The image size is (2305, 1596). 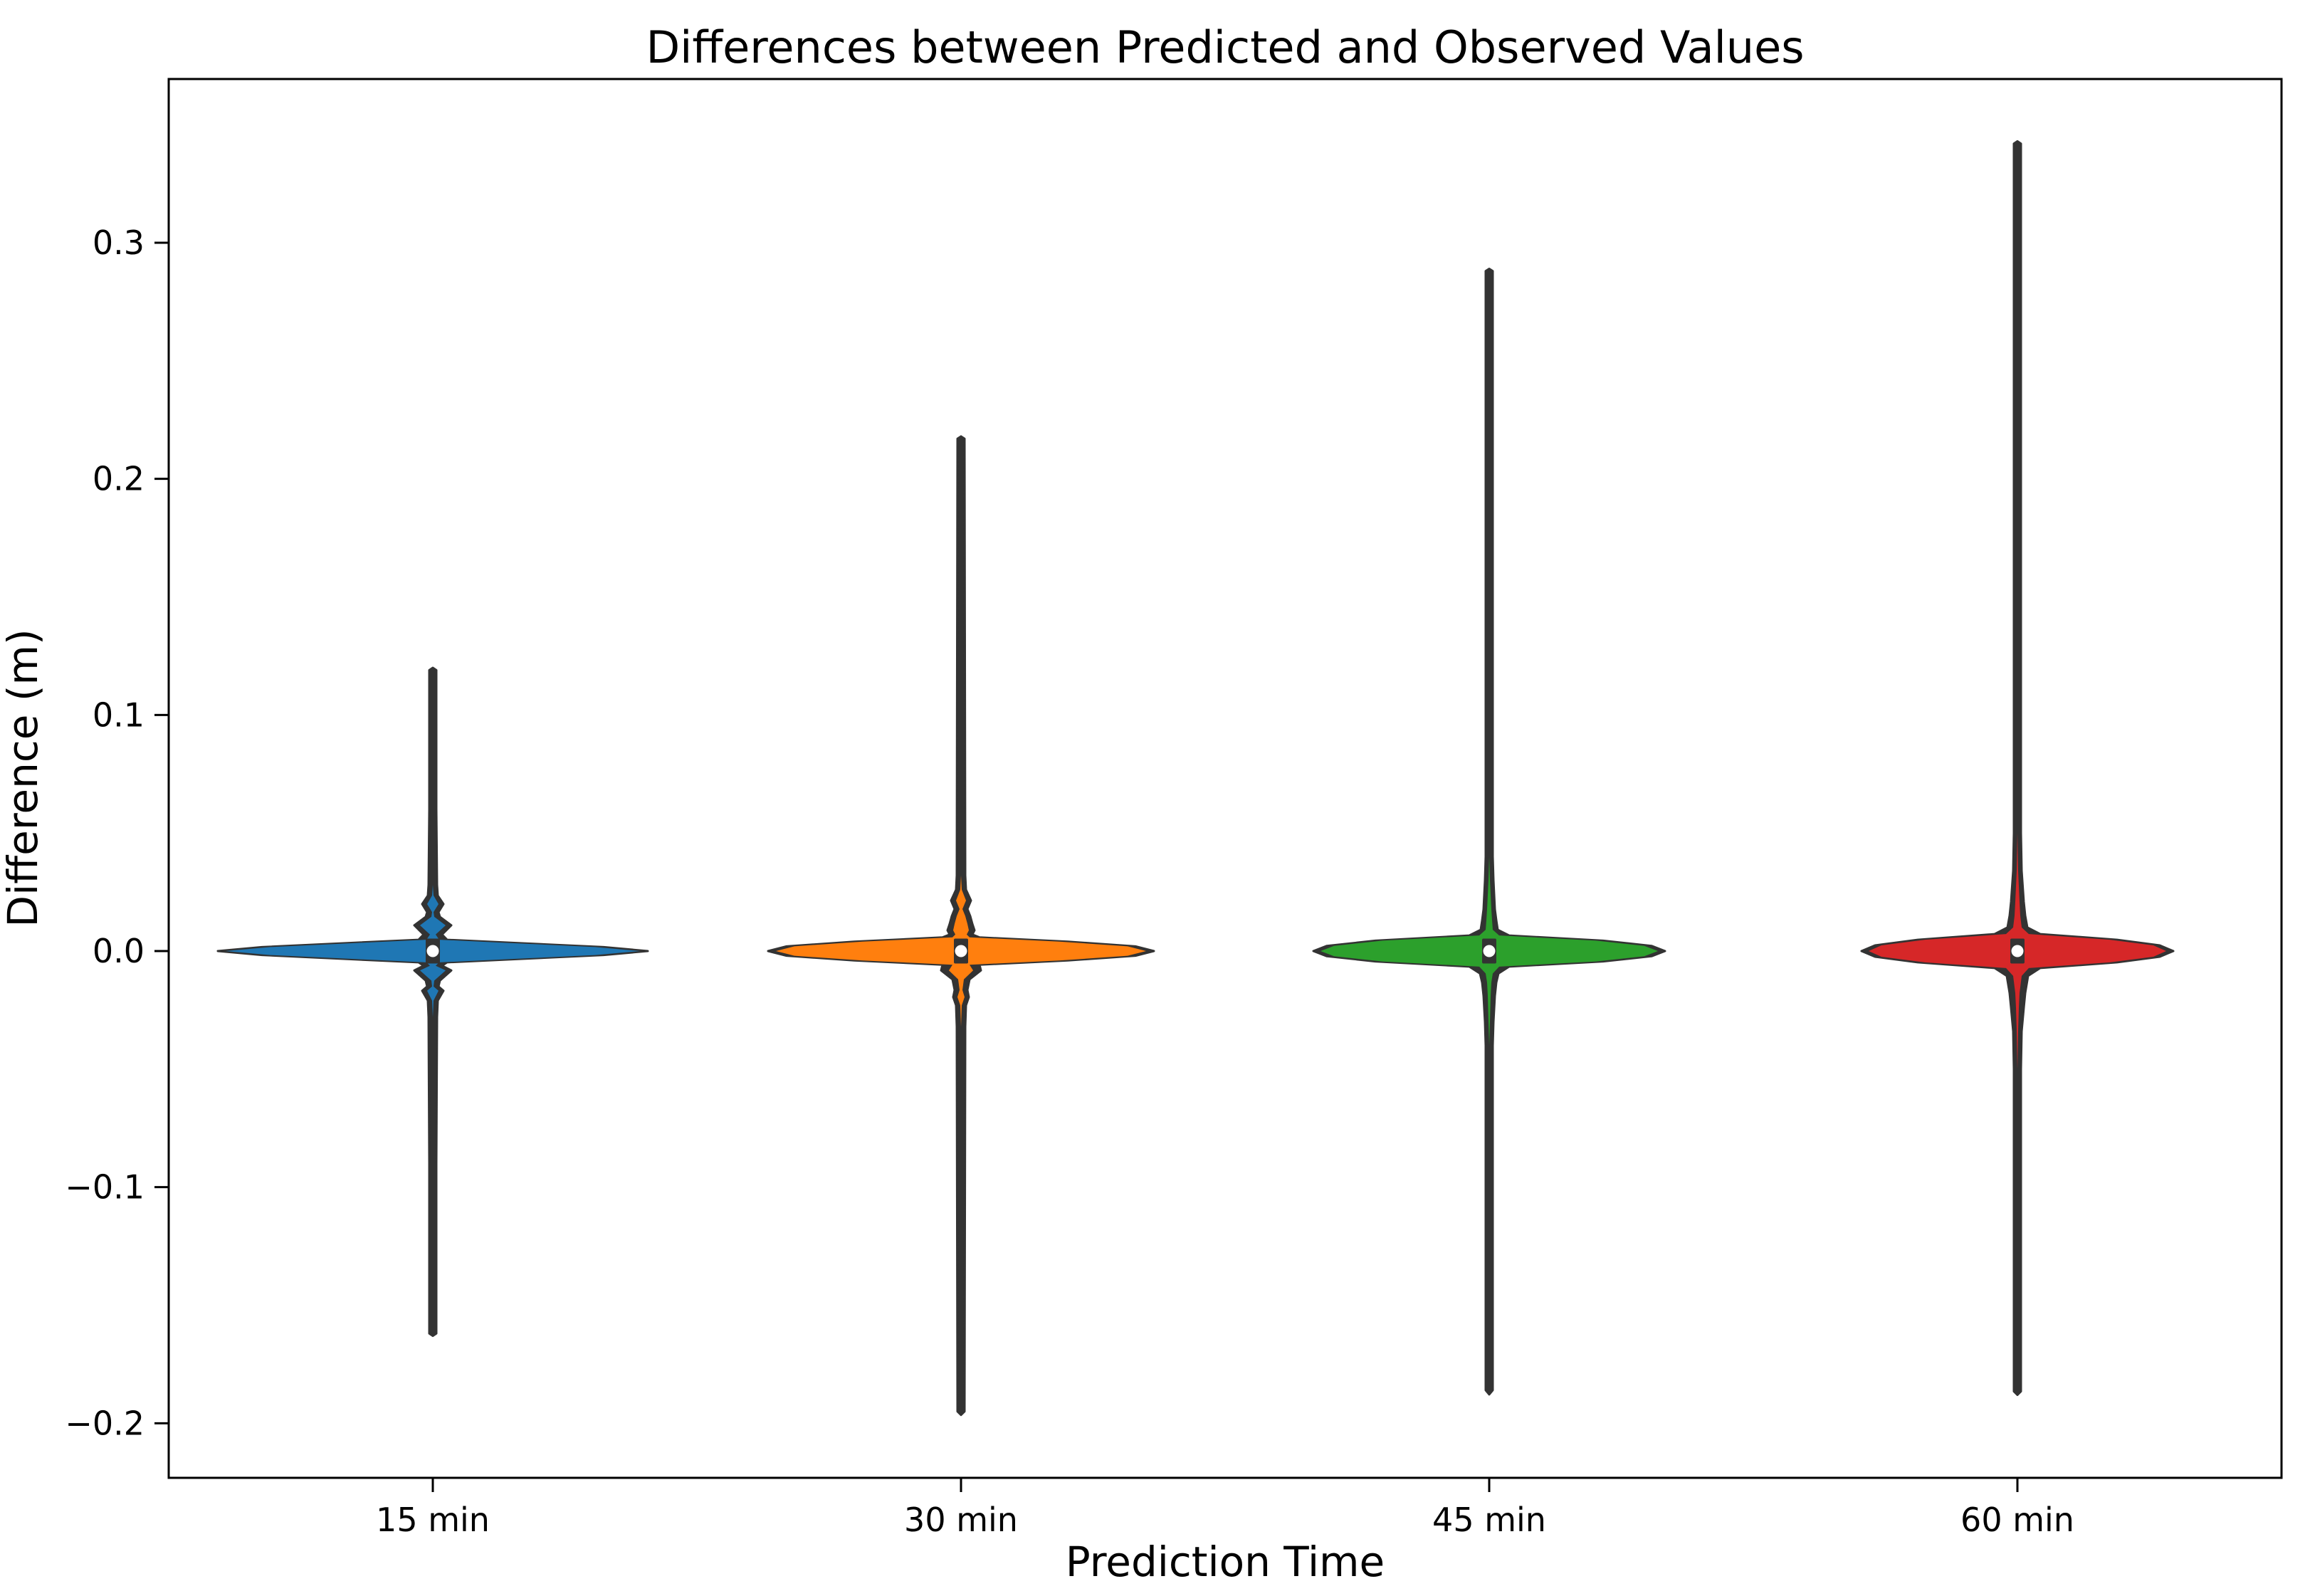 I want to click on y-tick-label-0.2: 0.2, so click(x=119, y=479).